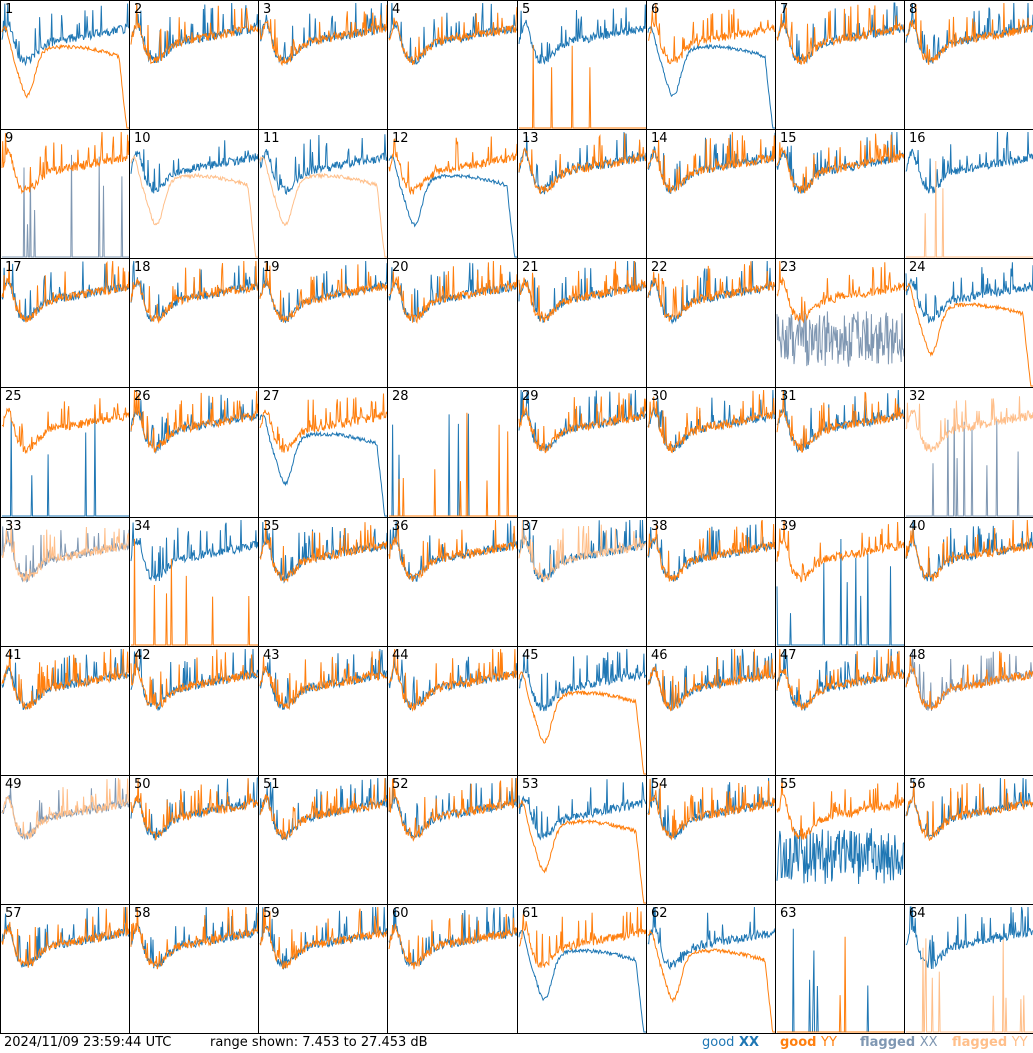  I want to click on panel-55: 55, so click(840, 840).